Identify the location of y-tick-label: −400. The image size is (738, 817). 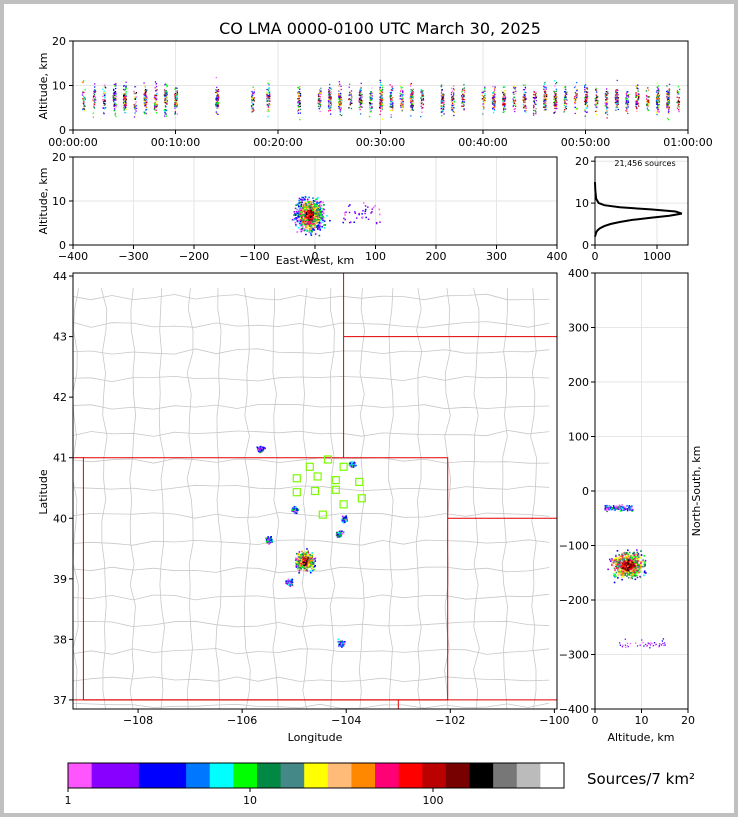
(574, 709).